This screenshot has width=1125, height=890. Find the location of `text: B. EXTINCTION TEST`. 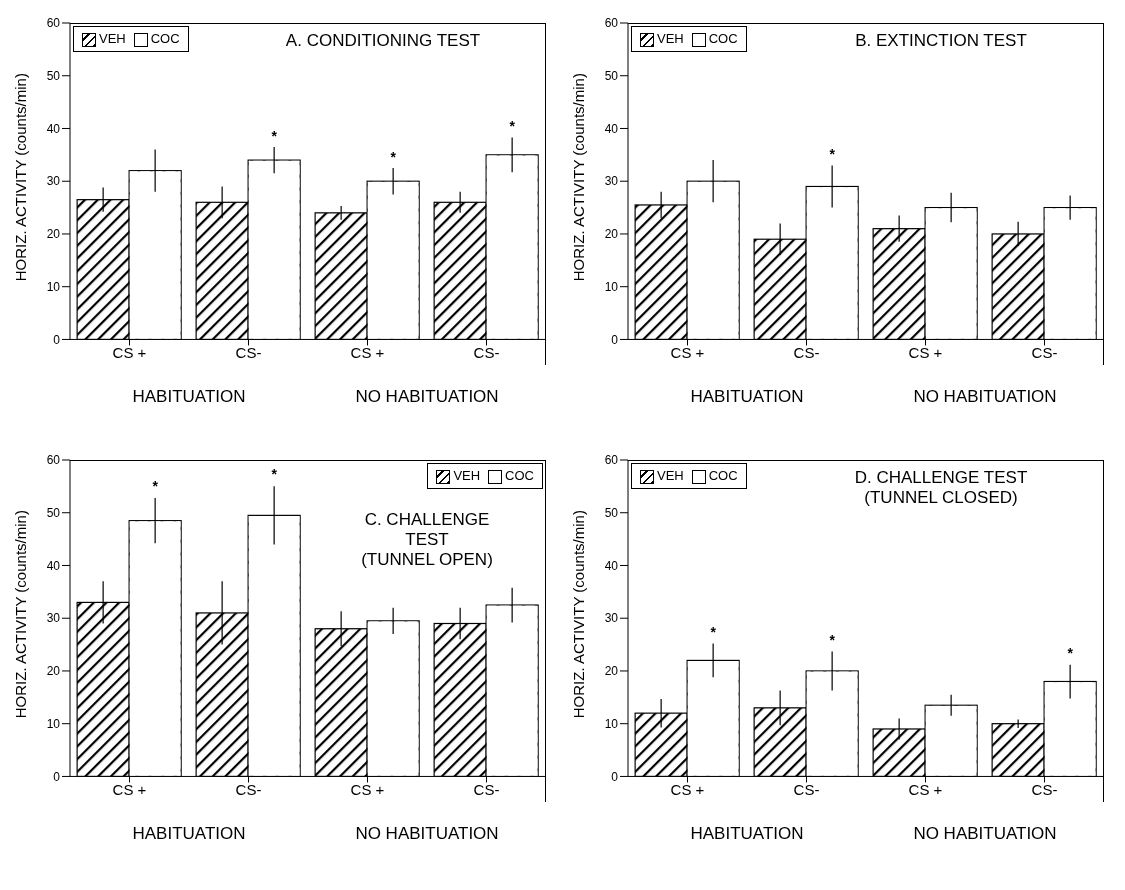

text: B. EXTINCTION TEST is located at coordinates (941, 41).